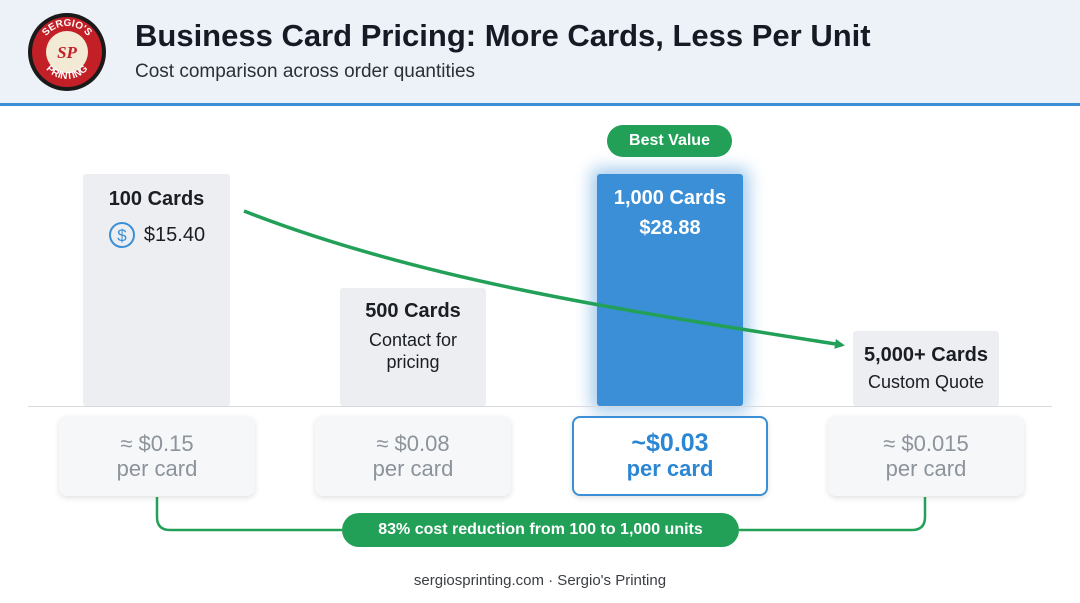 The height and width of the screenshot is (603, 1080). I want to click on logo-text-bottom: PRINTING, so click(67, 72).